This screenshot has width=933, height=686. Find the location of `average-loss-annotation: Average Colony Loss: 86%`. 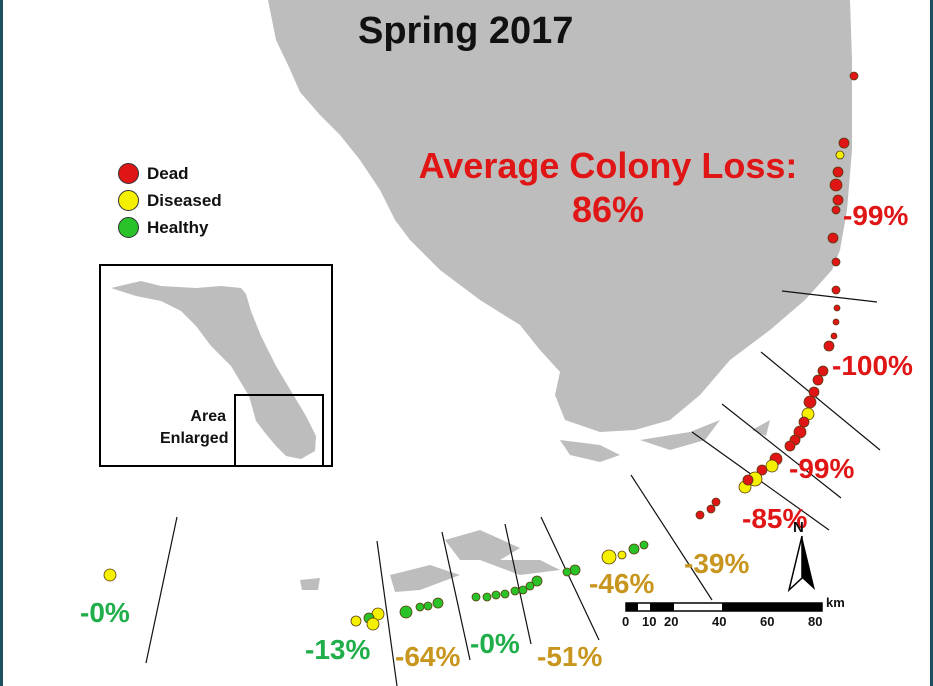

average-loss-annotation: Average Colony Loss: 86% is located at coordinates (608, 188).